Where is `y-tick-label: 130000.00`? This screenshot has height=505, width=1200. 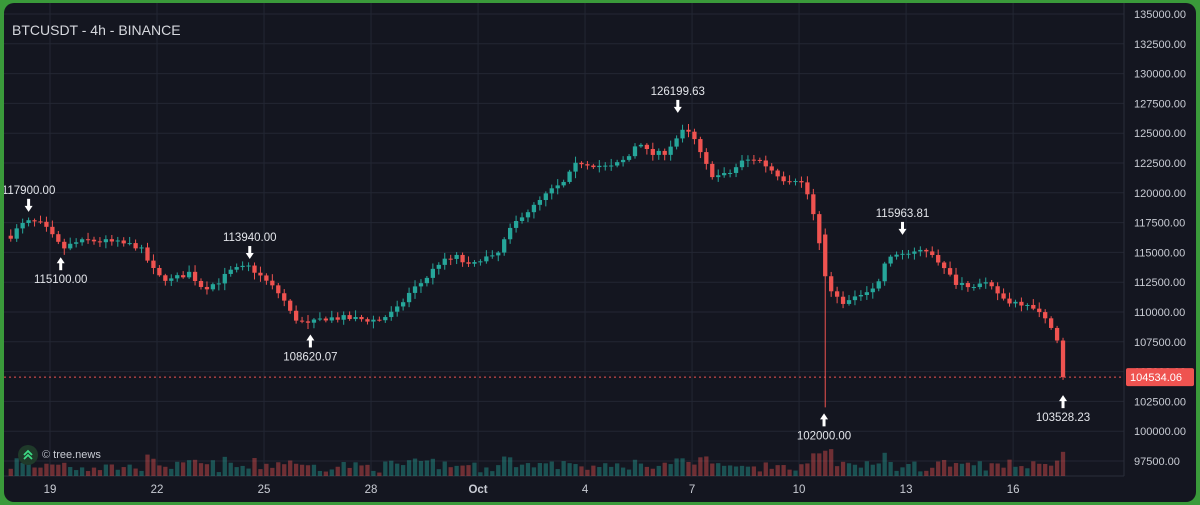
y-tick-label: 130000.00 is located at coordinates (1160, 75).